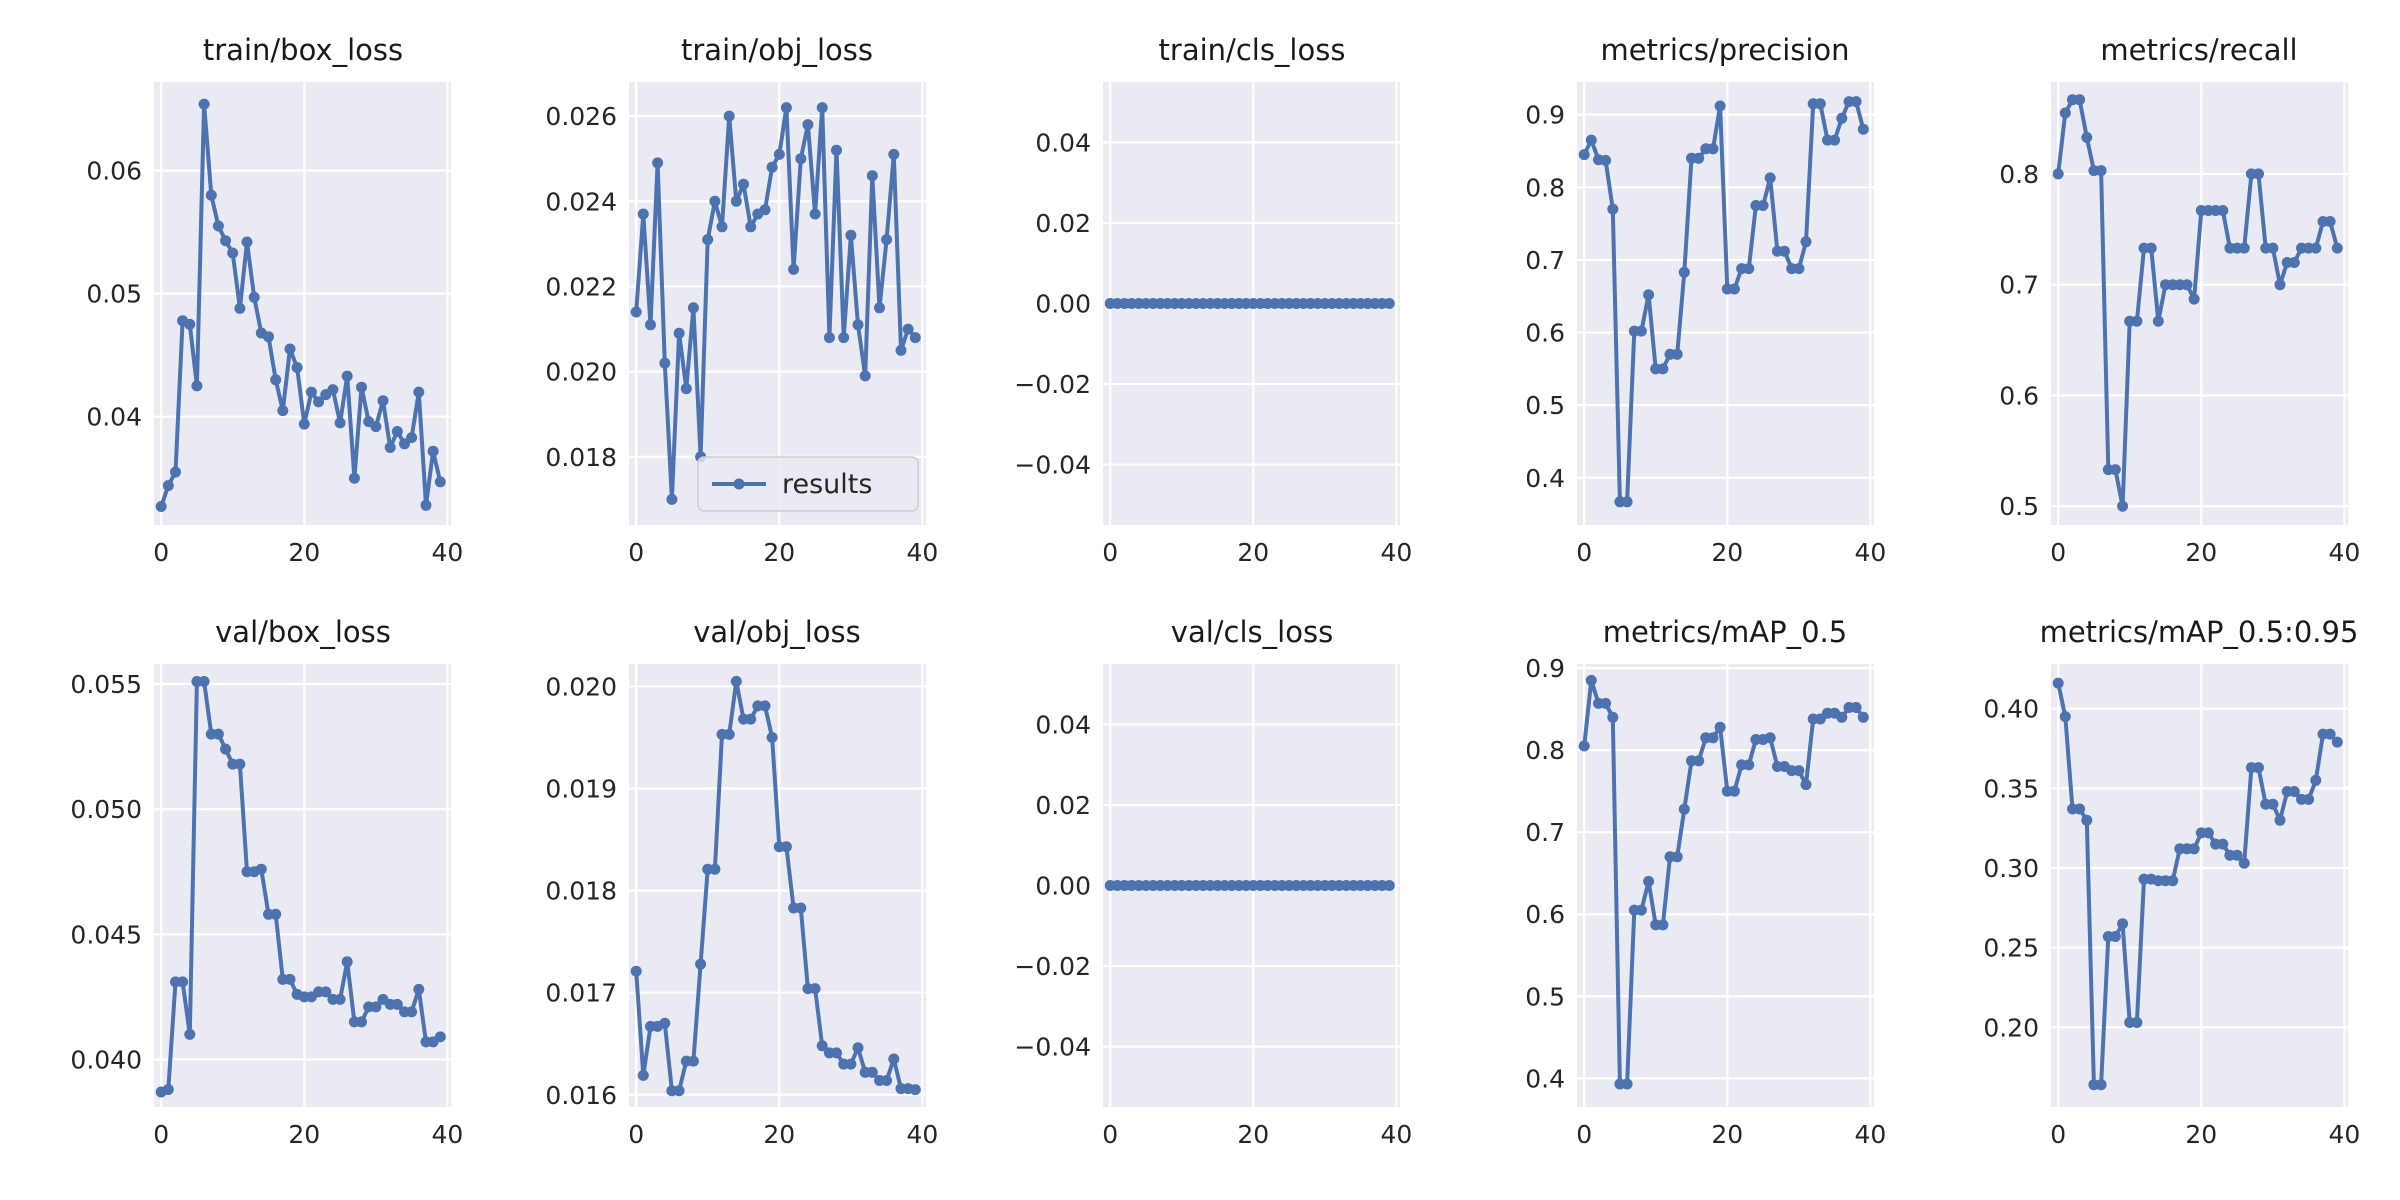 The height and width of the screenshot is (1200, 2400). What do you see at coordinates (775, 303) in the screenshot?
I see `series-line-results` at bounding box center [775, 303].